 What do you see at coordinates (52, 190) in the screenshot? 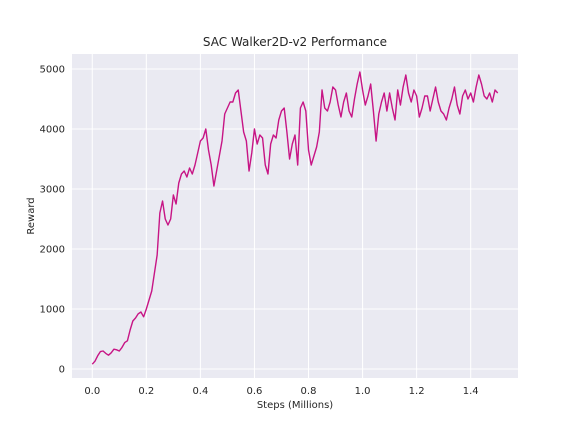
I see `y-tick-label: 3000` at bounding box center [52, 190].